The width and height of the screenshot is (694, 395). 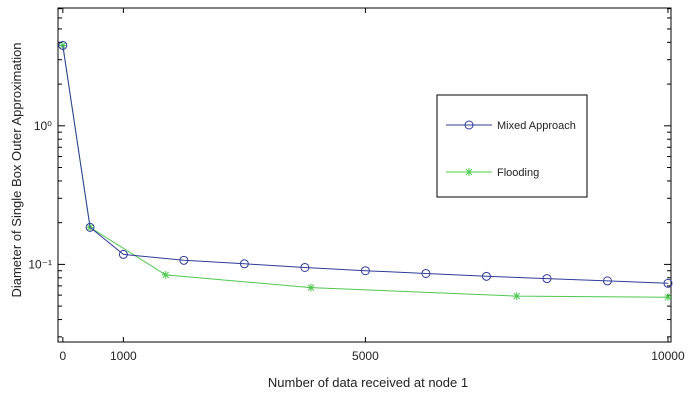 What do you see at coordinates (365, 356) in the screenshot?
I see `x-tick-label: 5000` at bounding box center [365, 356].